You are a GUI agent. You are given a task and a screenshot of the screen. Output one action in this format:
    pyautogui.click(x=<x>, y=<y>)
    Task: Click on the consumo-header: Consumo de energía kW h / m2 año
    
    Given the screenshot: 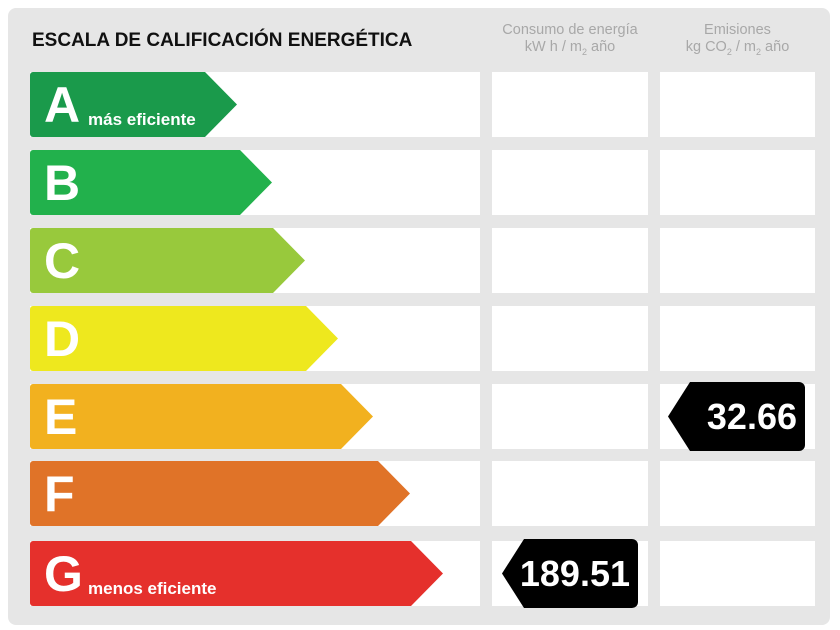 What is the action you would take?
    pyautogui.click(x=570, y=41)
    